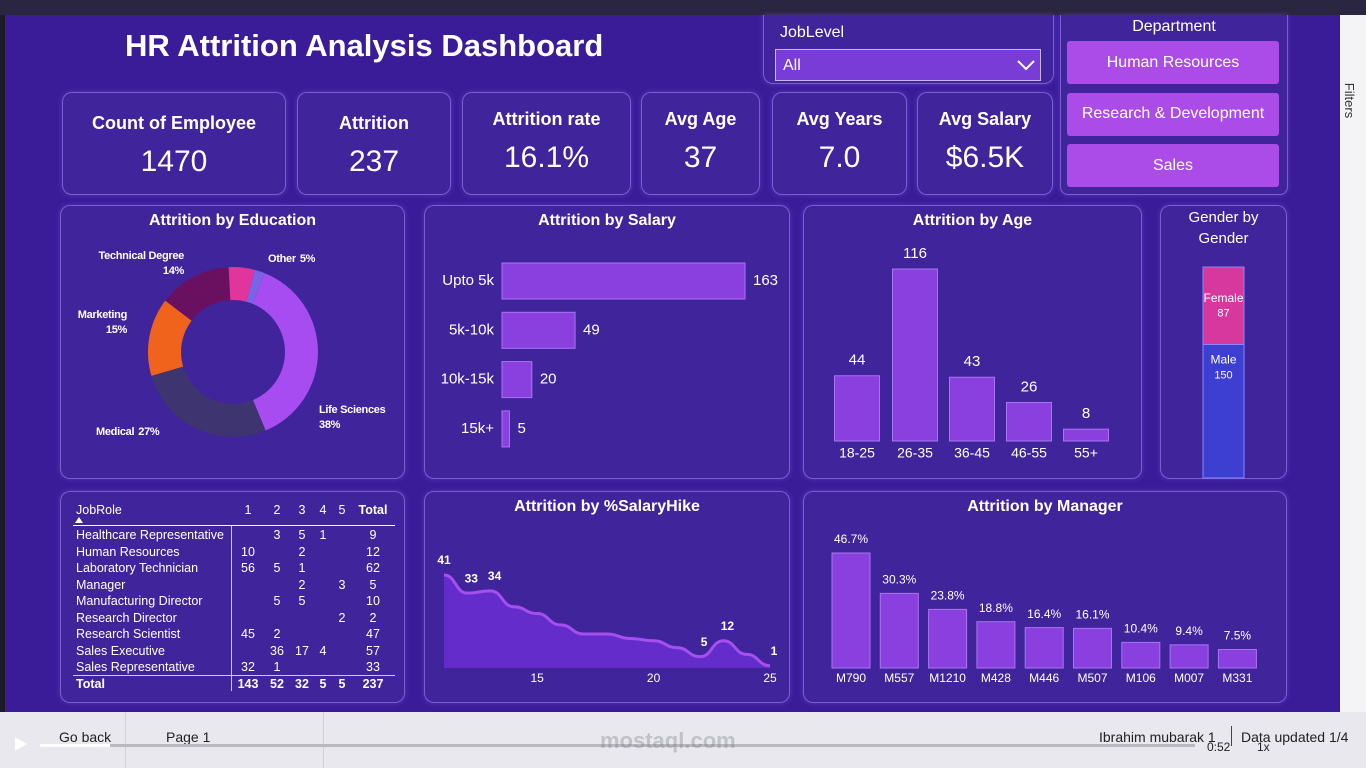 The width and height of the screenshot is (1366, 768). I want to click on table-cell: 45, so click(248, 634).